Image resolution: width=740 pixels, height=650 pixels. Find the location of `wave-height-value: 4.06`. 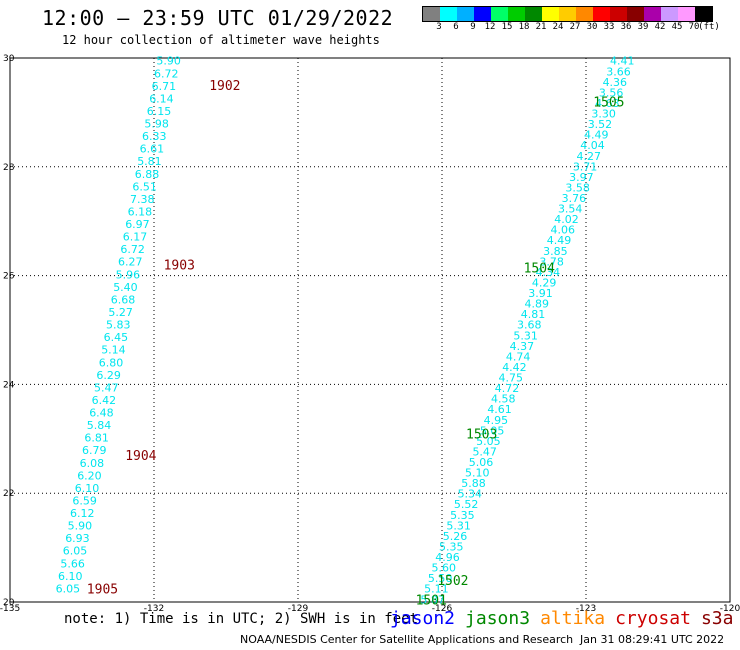

wave-height-value: 4.06 is located at coordinates (563, 230).